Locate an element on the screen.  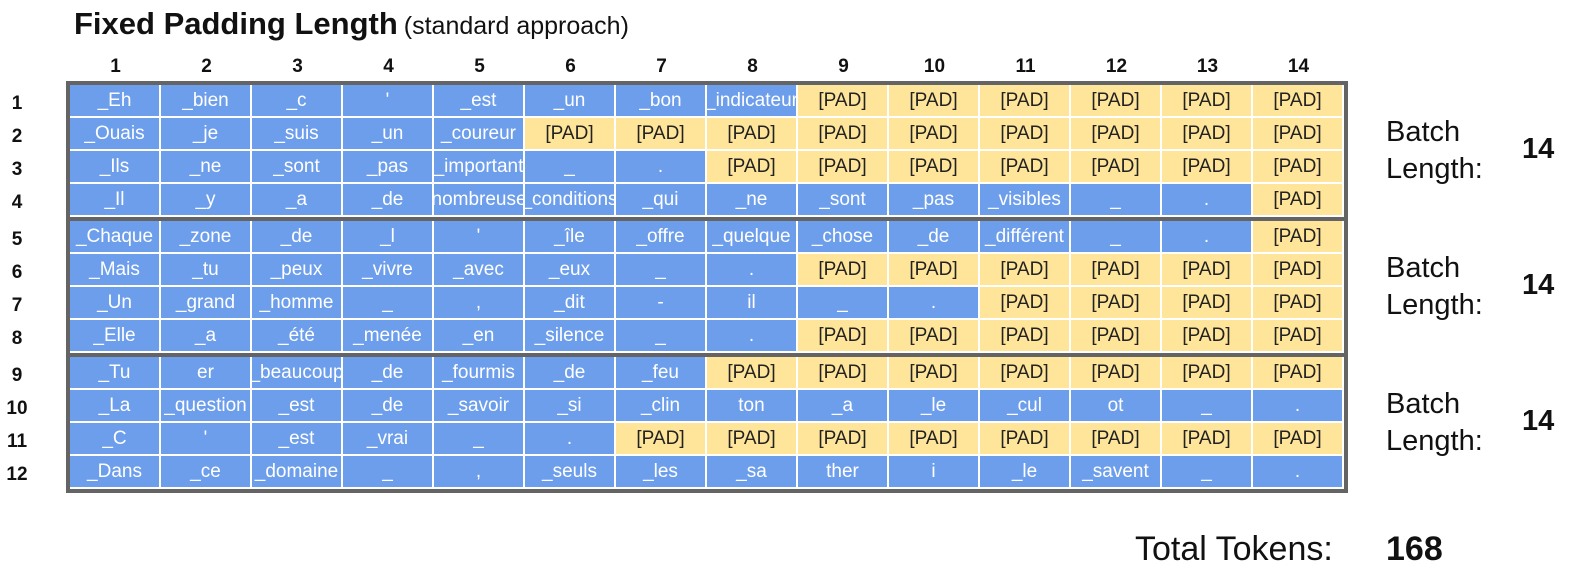
token-cell: _sa is located at coordinates (752, 472).